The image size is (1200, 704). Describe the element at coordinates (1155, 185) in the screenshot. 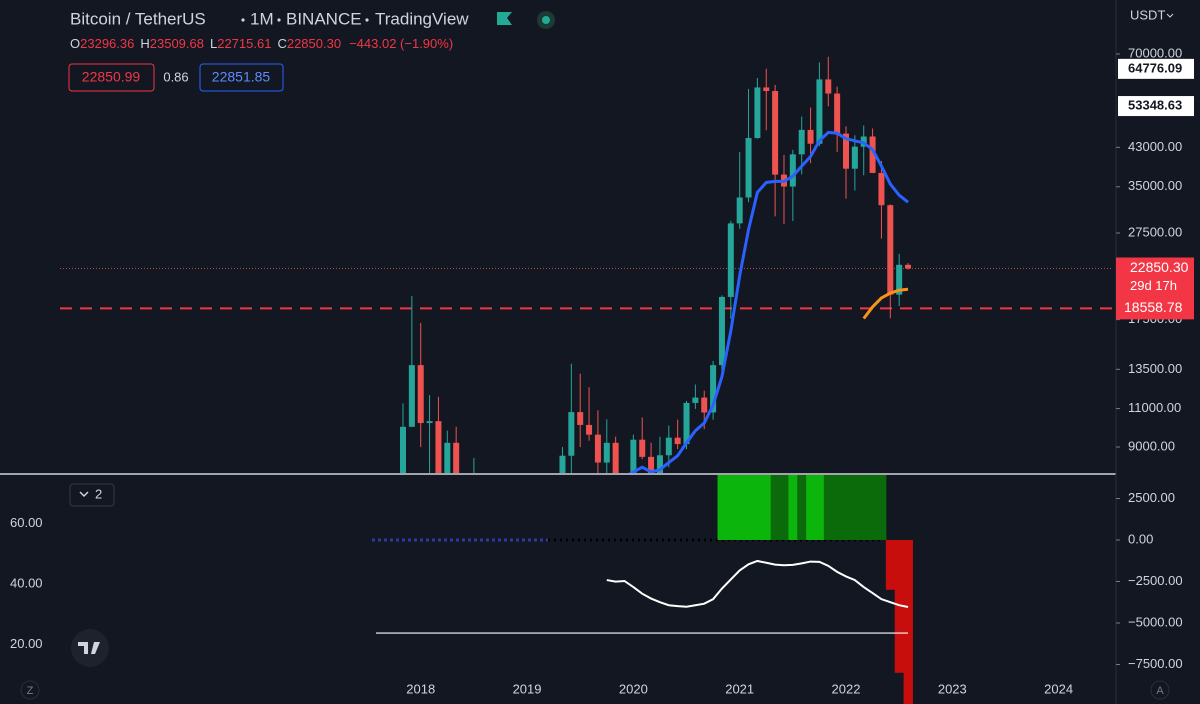

I see `price-tick-label: 35000.00` at that location.